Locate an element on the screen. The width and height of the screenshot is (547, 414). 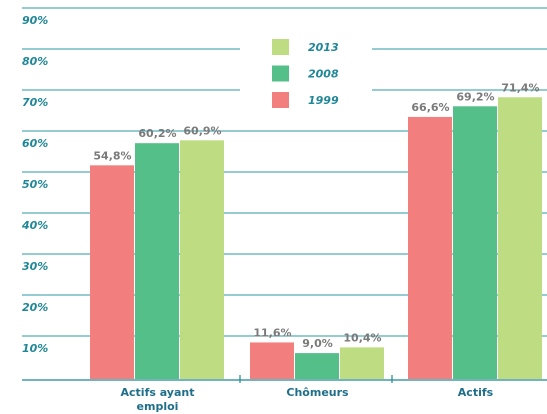
legend-background is located at coordinates (306, 72).